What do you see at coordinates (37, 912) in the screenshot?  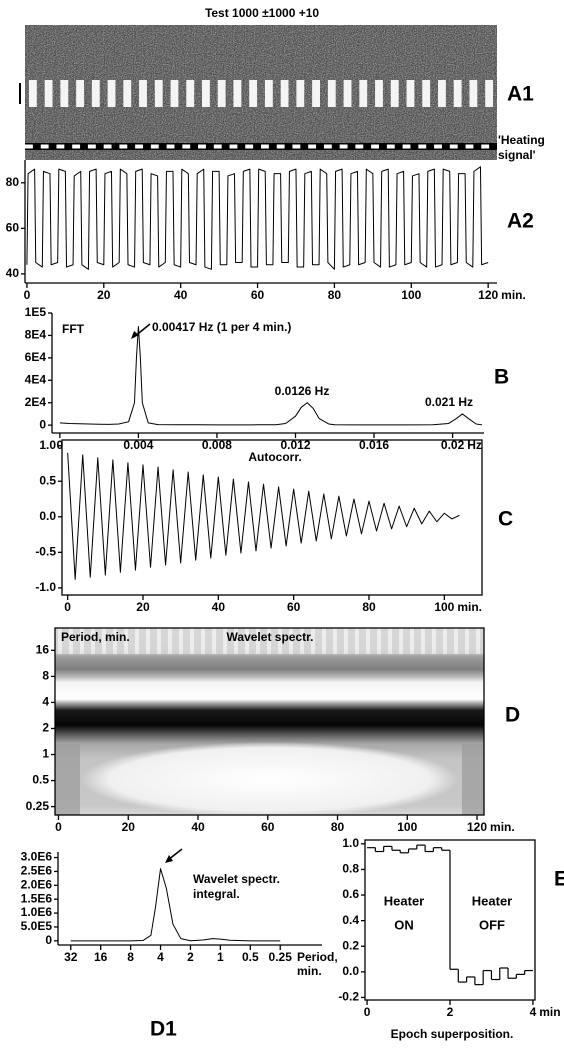 I see `y-tick-label: 1.0E6` at bounding box center [37, 912].